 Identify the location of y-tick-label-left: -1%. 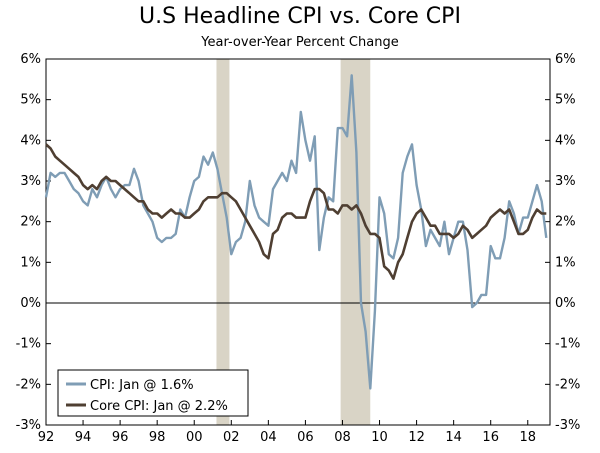
(28, 344).